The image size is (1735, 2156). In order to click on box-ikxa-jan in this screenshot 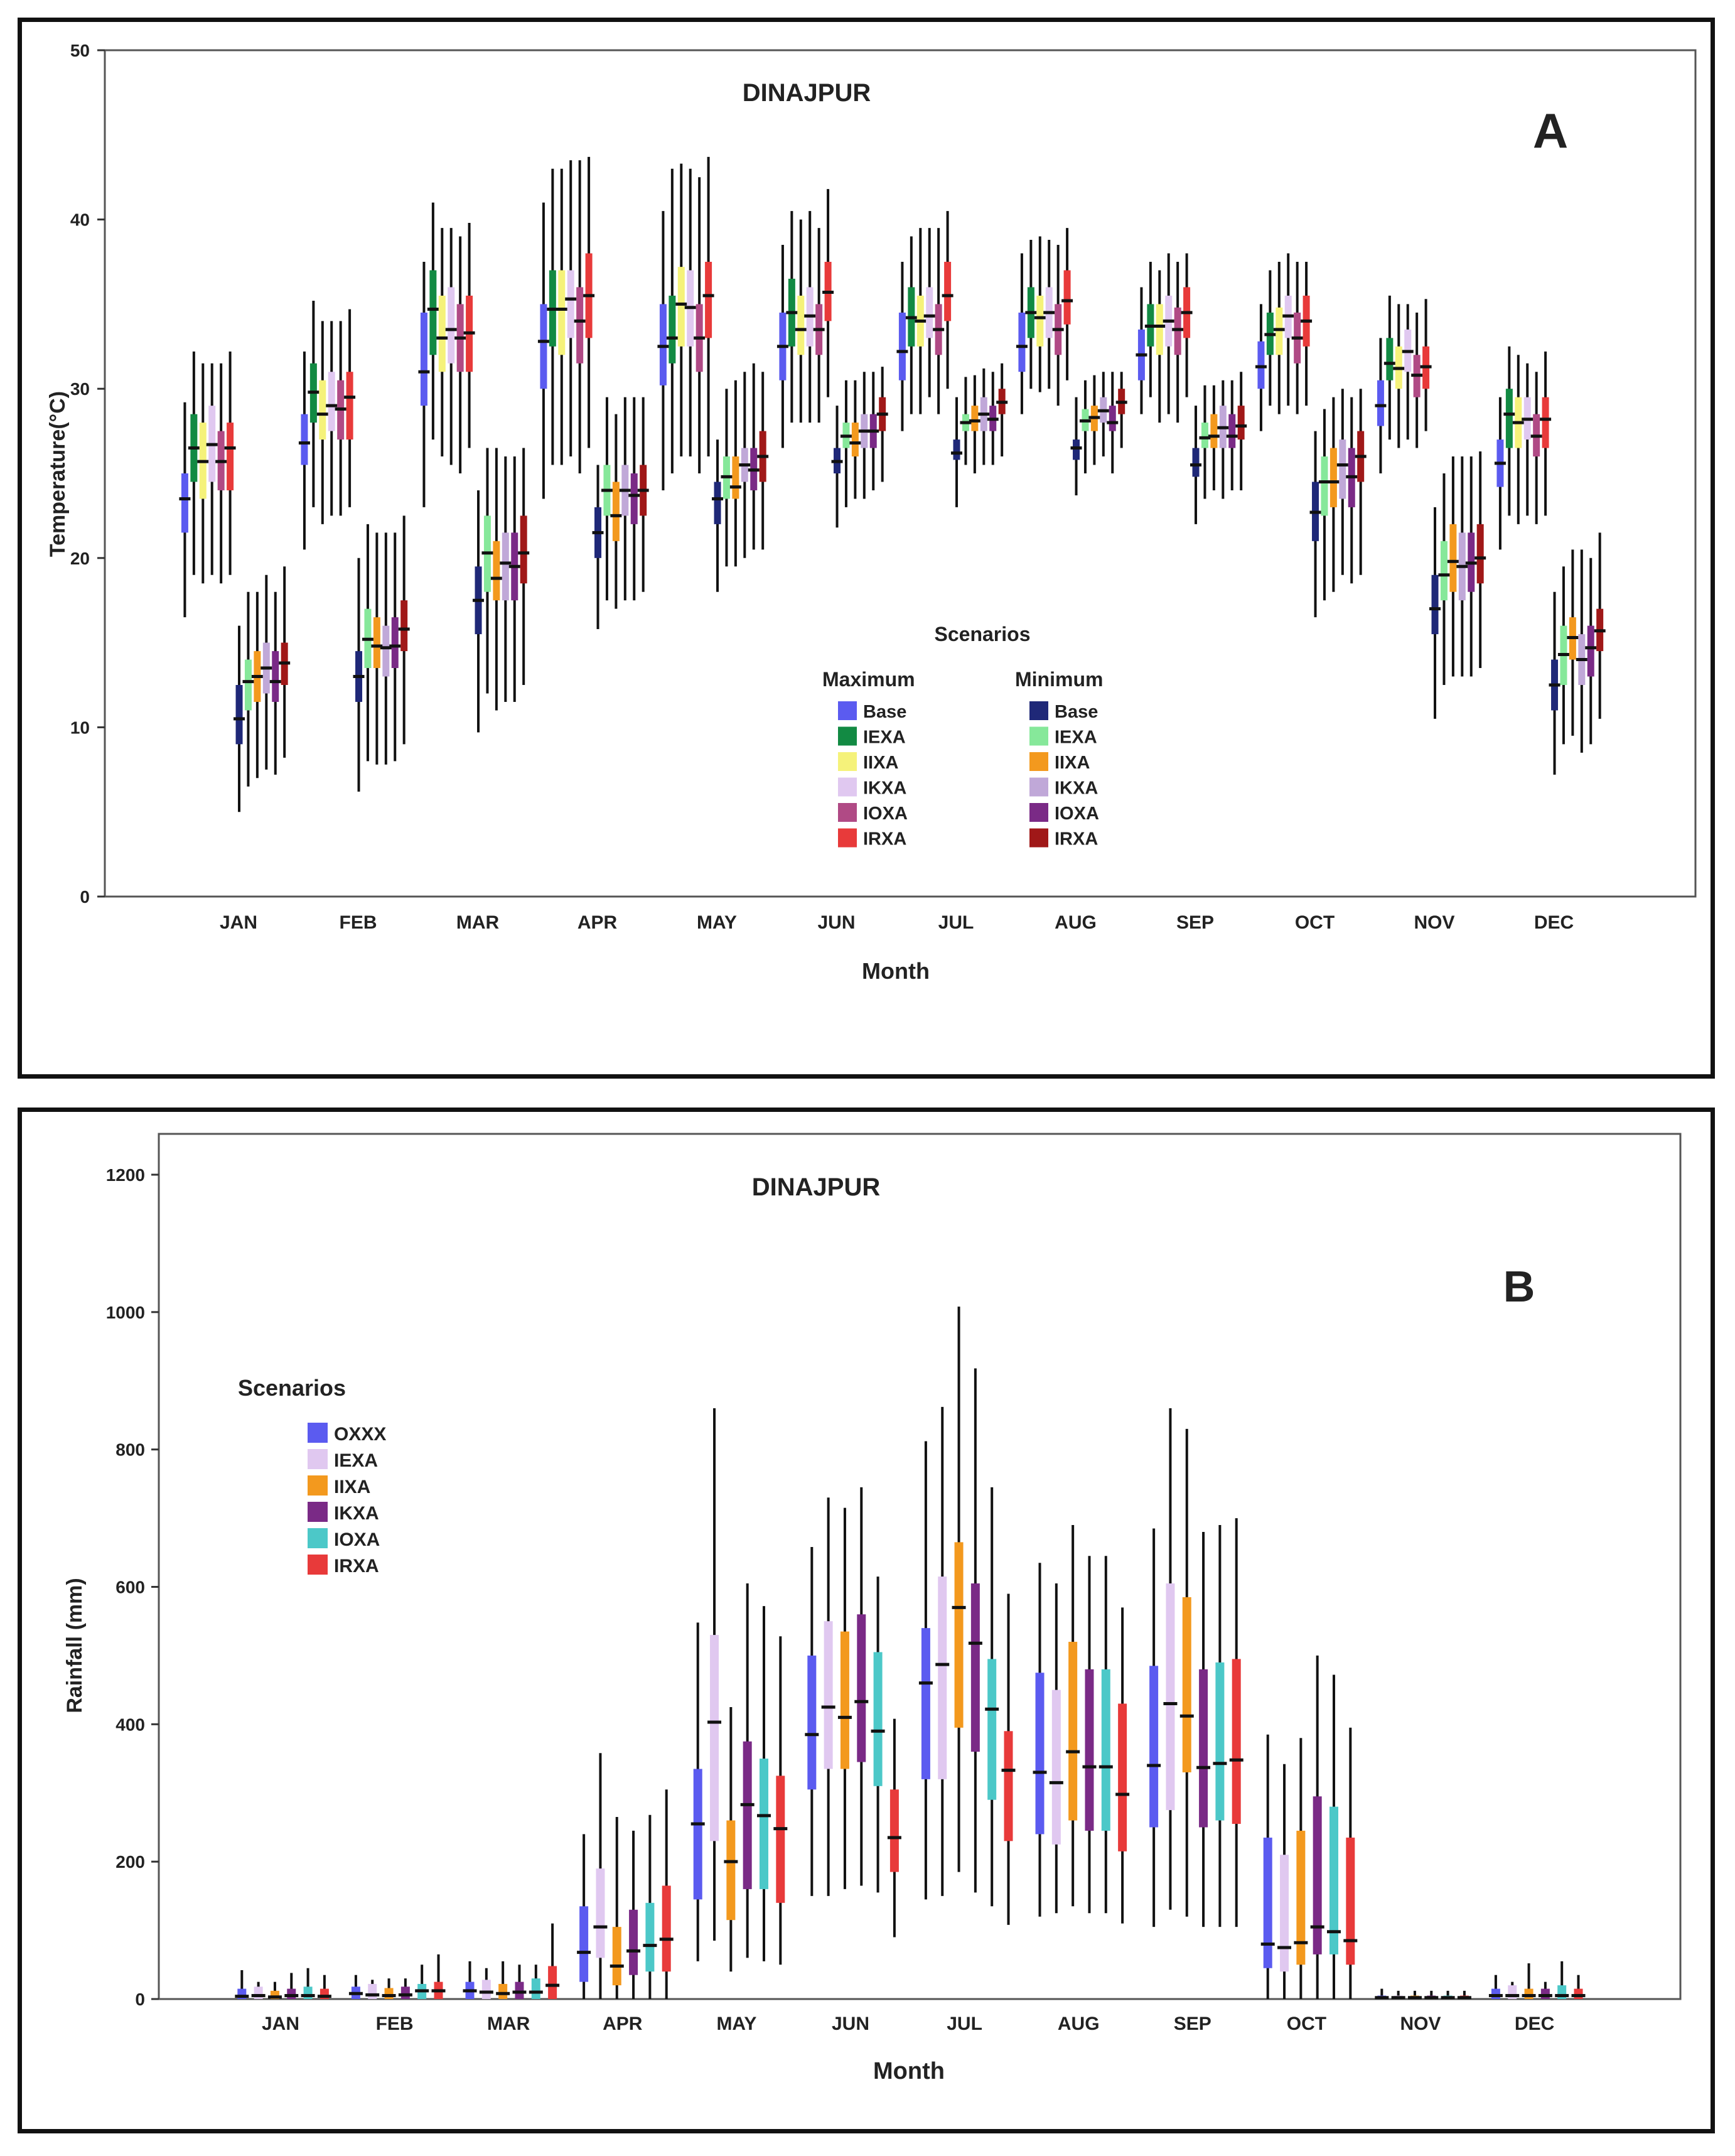, I will do `click(291, 1986)`.